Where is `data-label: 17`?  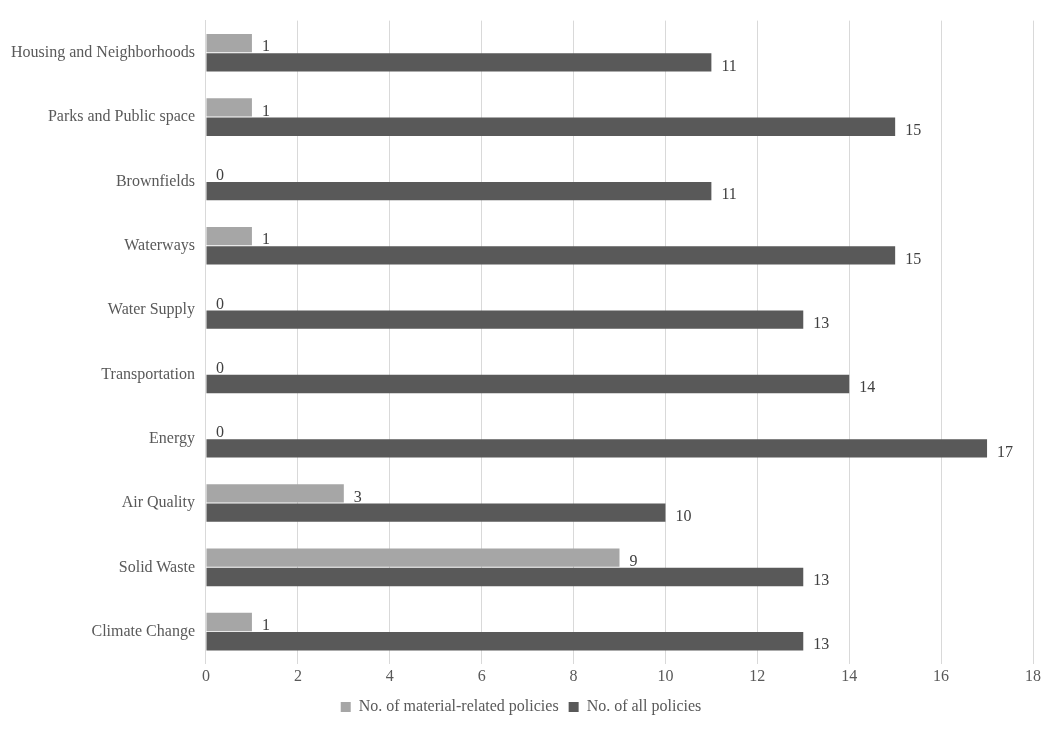 data-label: 17 is located at coordinates (1005, 451).